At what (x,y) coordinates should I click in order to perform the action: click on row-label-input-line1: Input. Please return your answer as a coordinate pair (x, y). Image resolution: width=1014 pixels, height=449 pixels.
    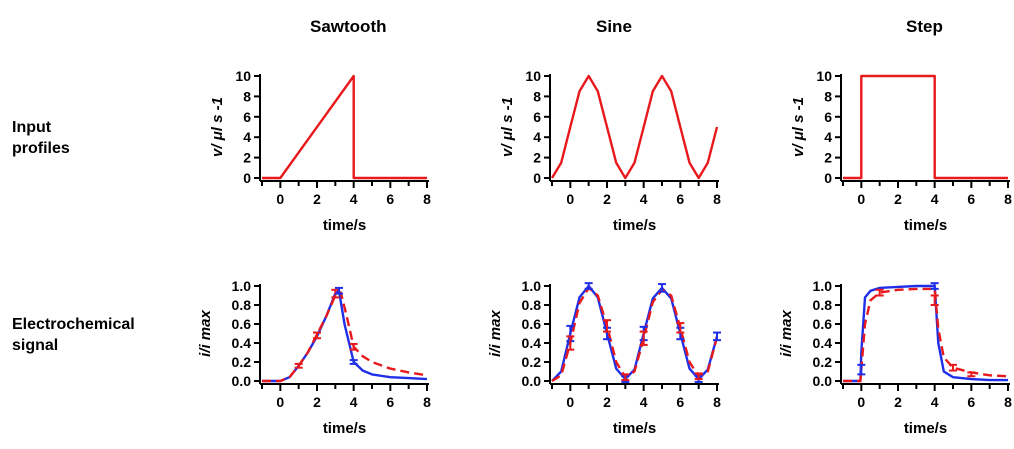
    Looking at the image, I should click on (32, 127).